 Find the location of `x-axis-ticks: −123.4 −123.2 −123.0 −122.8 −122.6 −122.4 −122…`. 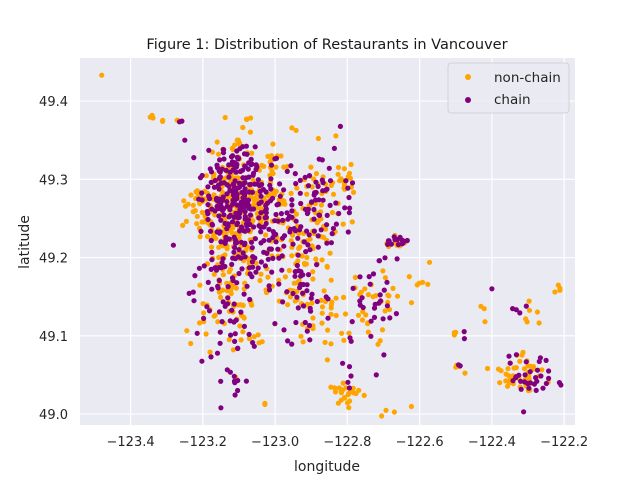

x-axis-ticks: −123.4 −123.2 −123.0 −122.8 −122.6 −122.4 −122… is located at coordinates (348, 442).